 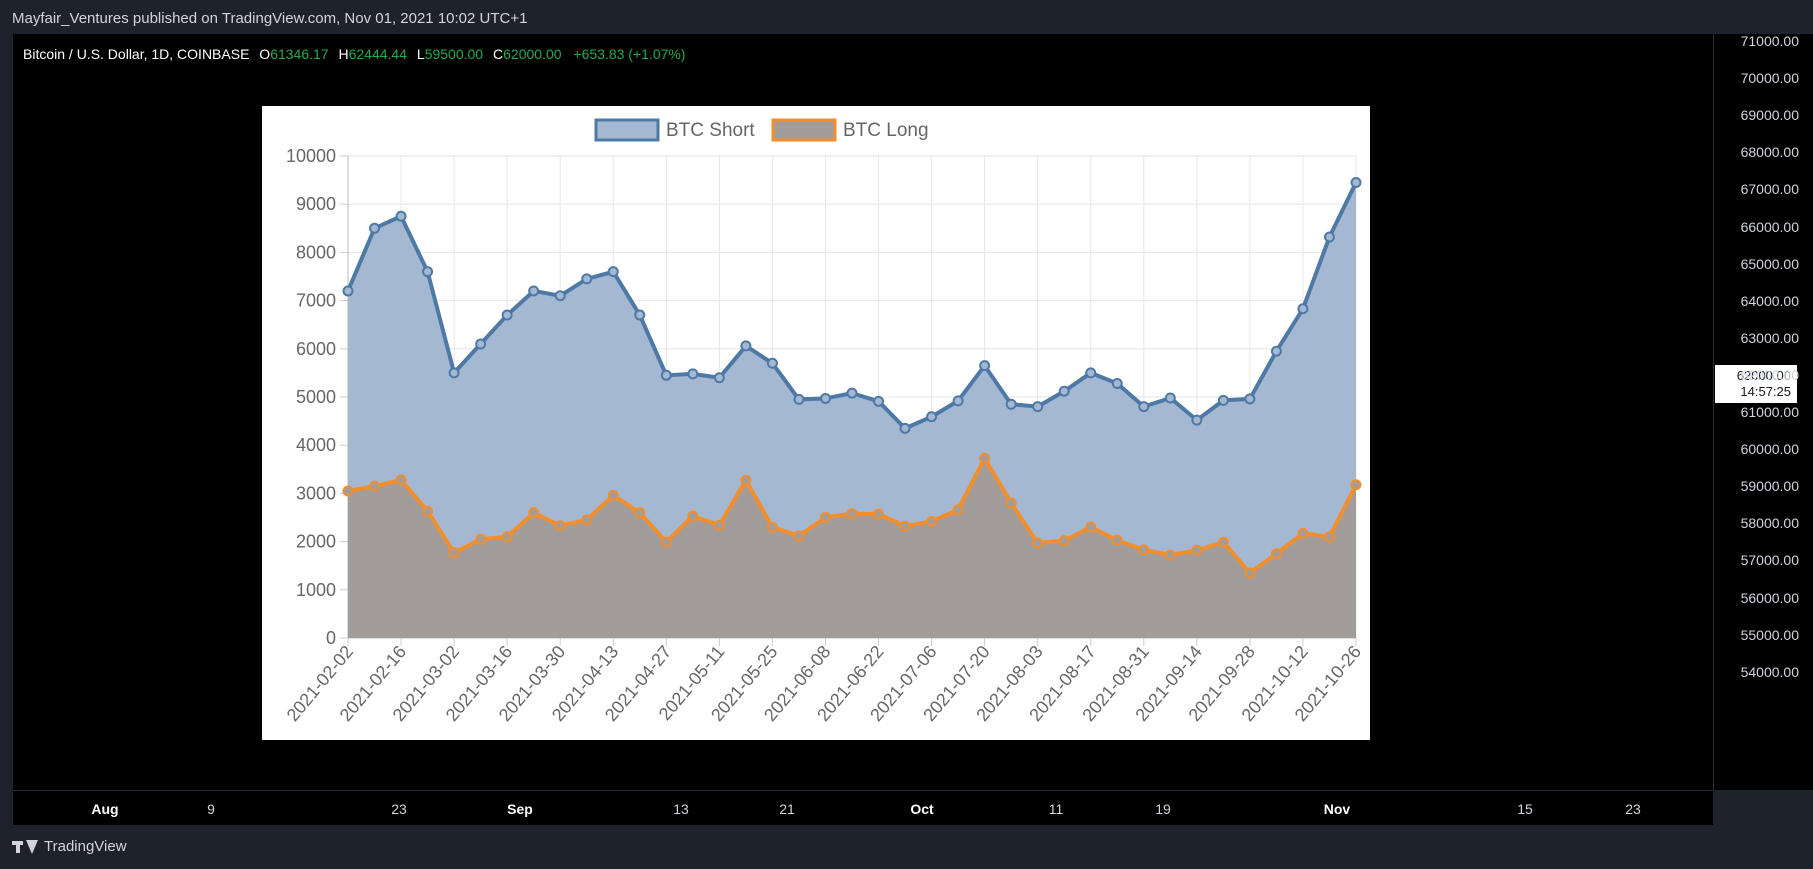 What do you see at coordinates (25, 847) in the screenshot?
I see `tradingview-logo-icon` at bounding box center [25, 847].